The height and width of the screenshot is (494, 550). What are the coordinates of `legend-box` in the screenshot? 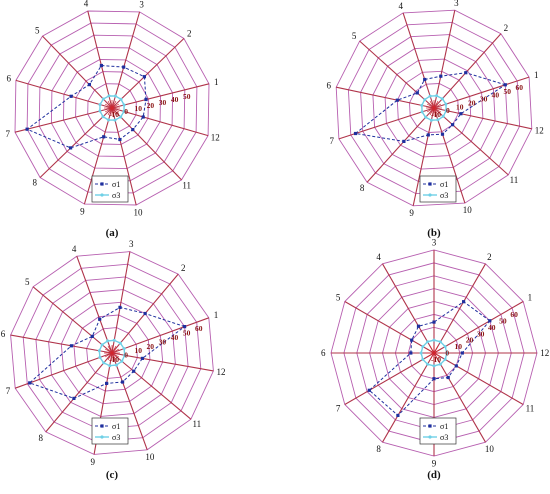 It's located at (438, 431).